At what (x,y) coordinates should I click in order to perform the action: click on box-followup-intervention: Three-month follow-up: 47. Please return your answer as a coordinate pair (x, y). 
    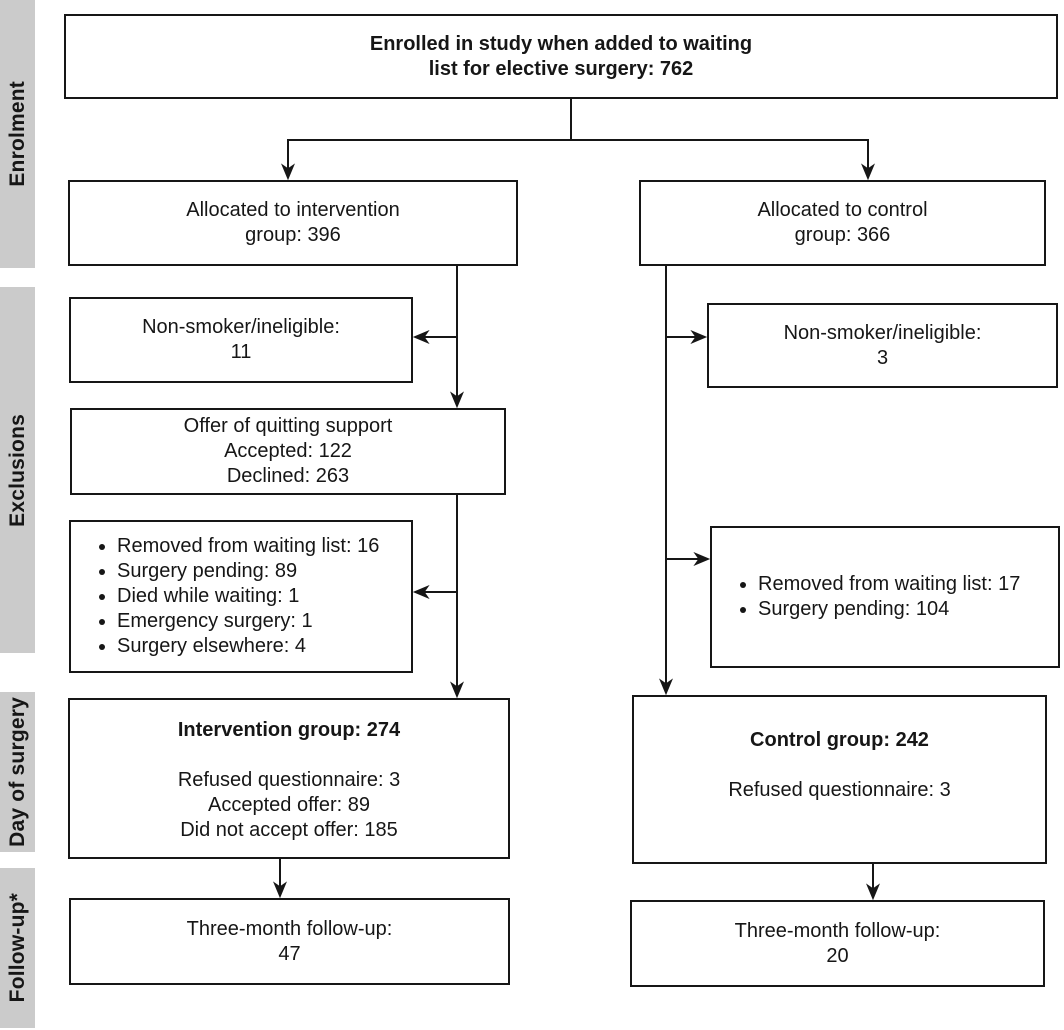
    Looking at the image, I should click on (289, 941).